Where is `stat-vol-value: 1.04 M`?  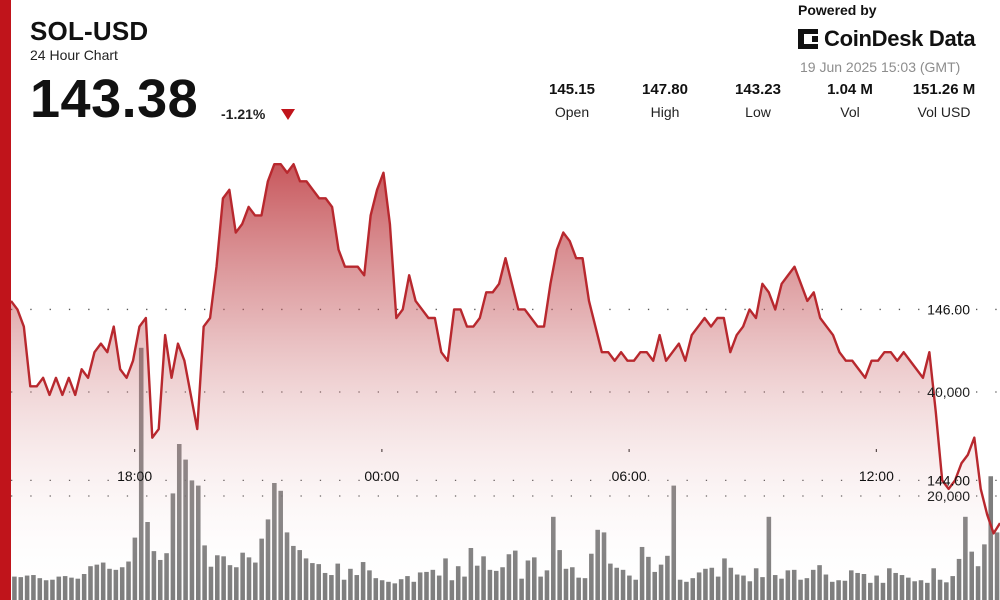
stat-vol-value: 1.04 M is located at coordinates (850, 89).